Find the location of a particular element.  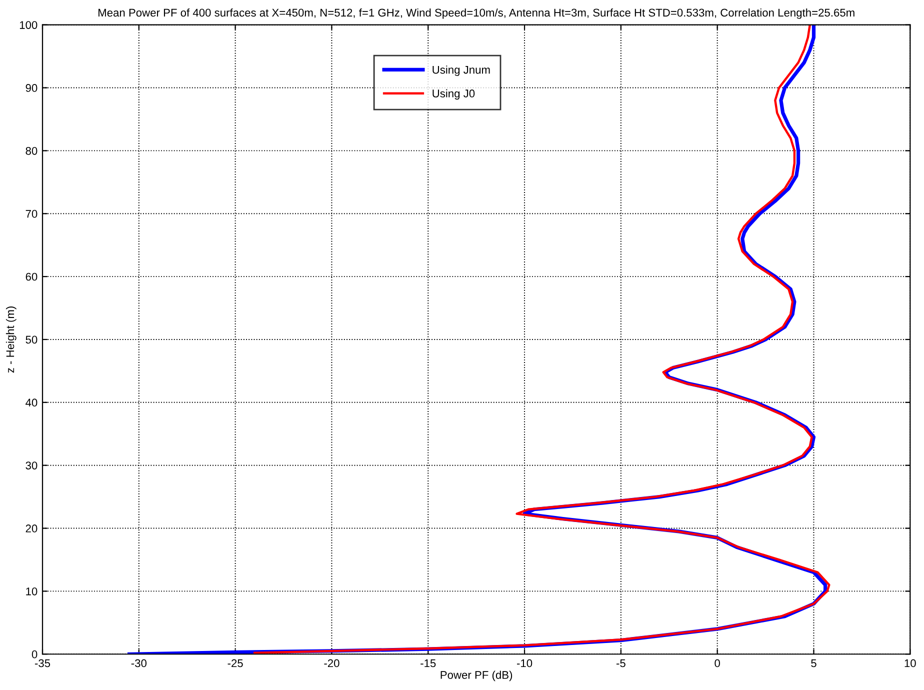

x-tick-label: -35 is located at coordinates (42, 663).